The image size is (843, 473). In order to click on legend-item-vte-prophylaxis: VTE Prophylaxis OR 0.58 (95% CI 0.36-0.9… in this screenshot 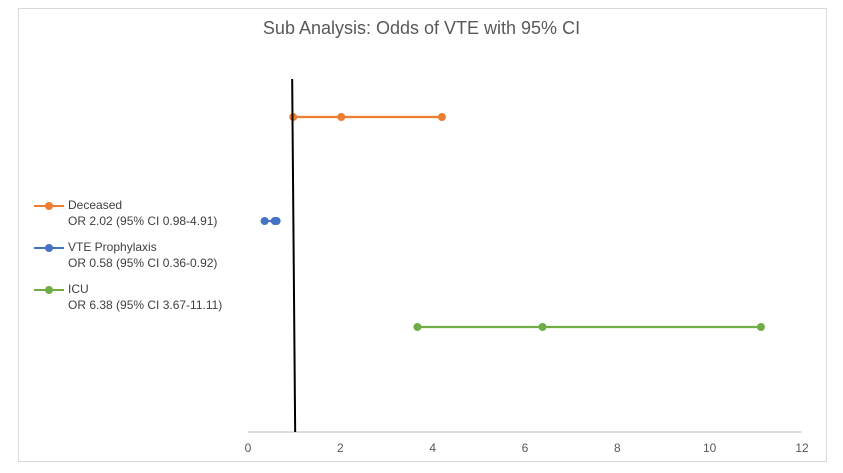, I will do `click(139, 261)`.